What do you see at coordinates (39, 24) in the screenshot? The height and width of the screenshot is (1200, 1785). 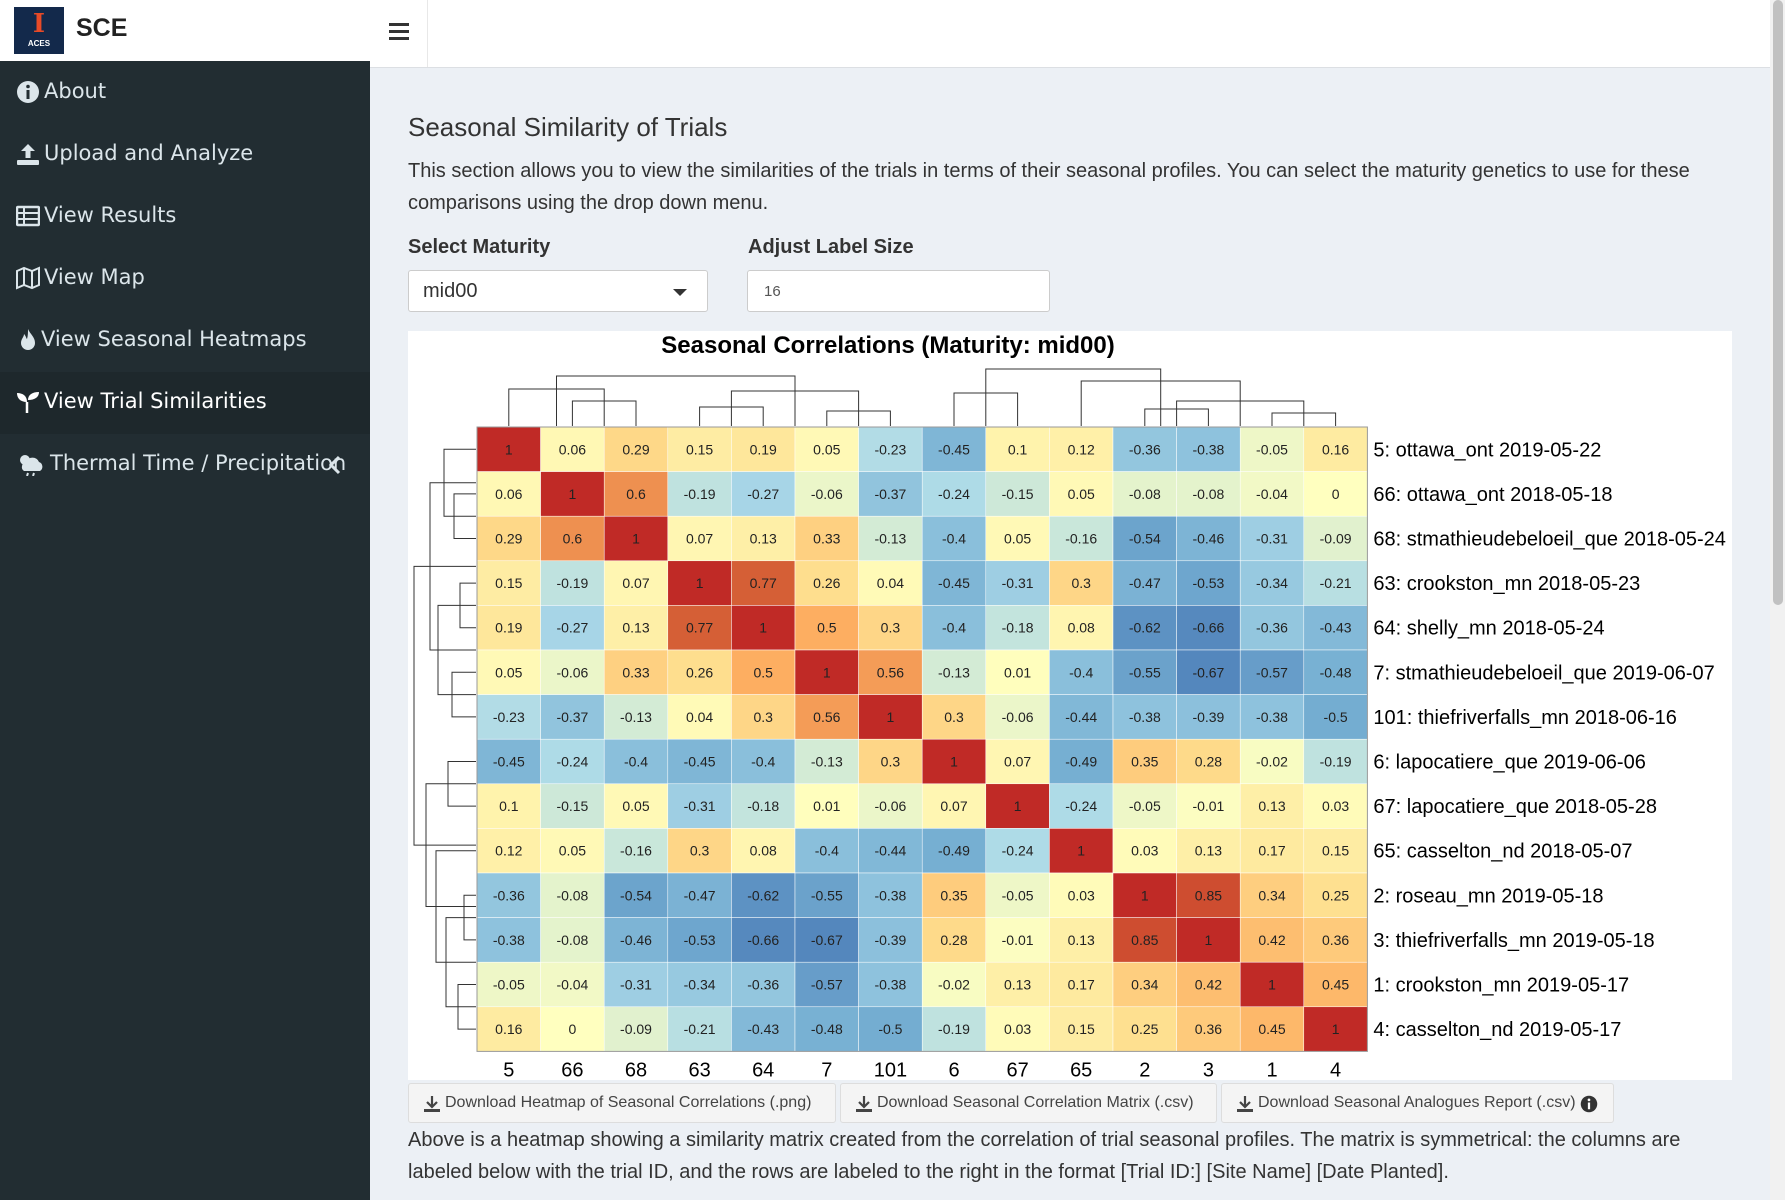 I see `illinois-i-logo-icon: I` at bounding box center [39, 24].